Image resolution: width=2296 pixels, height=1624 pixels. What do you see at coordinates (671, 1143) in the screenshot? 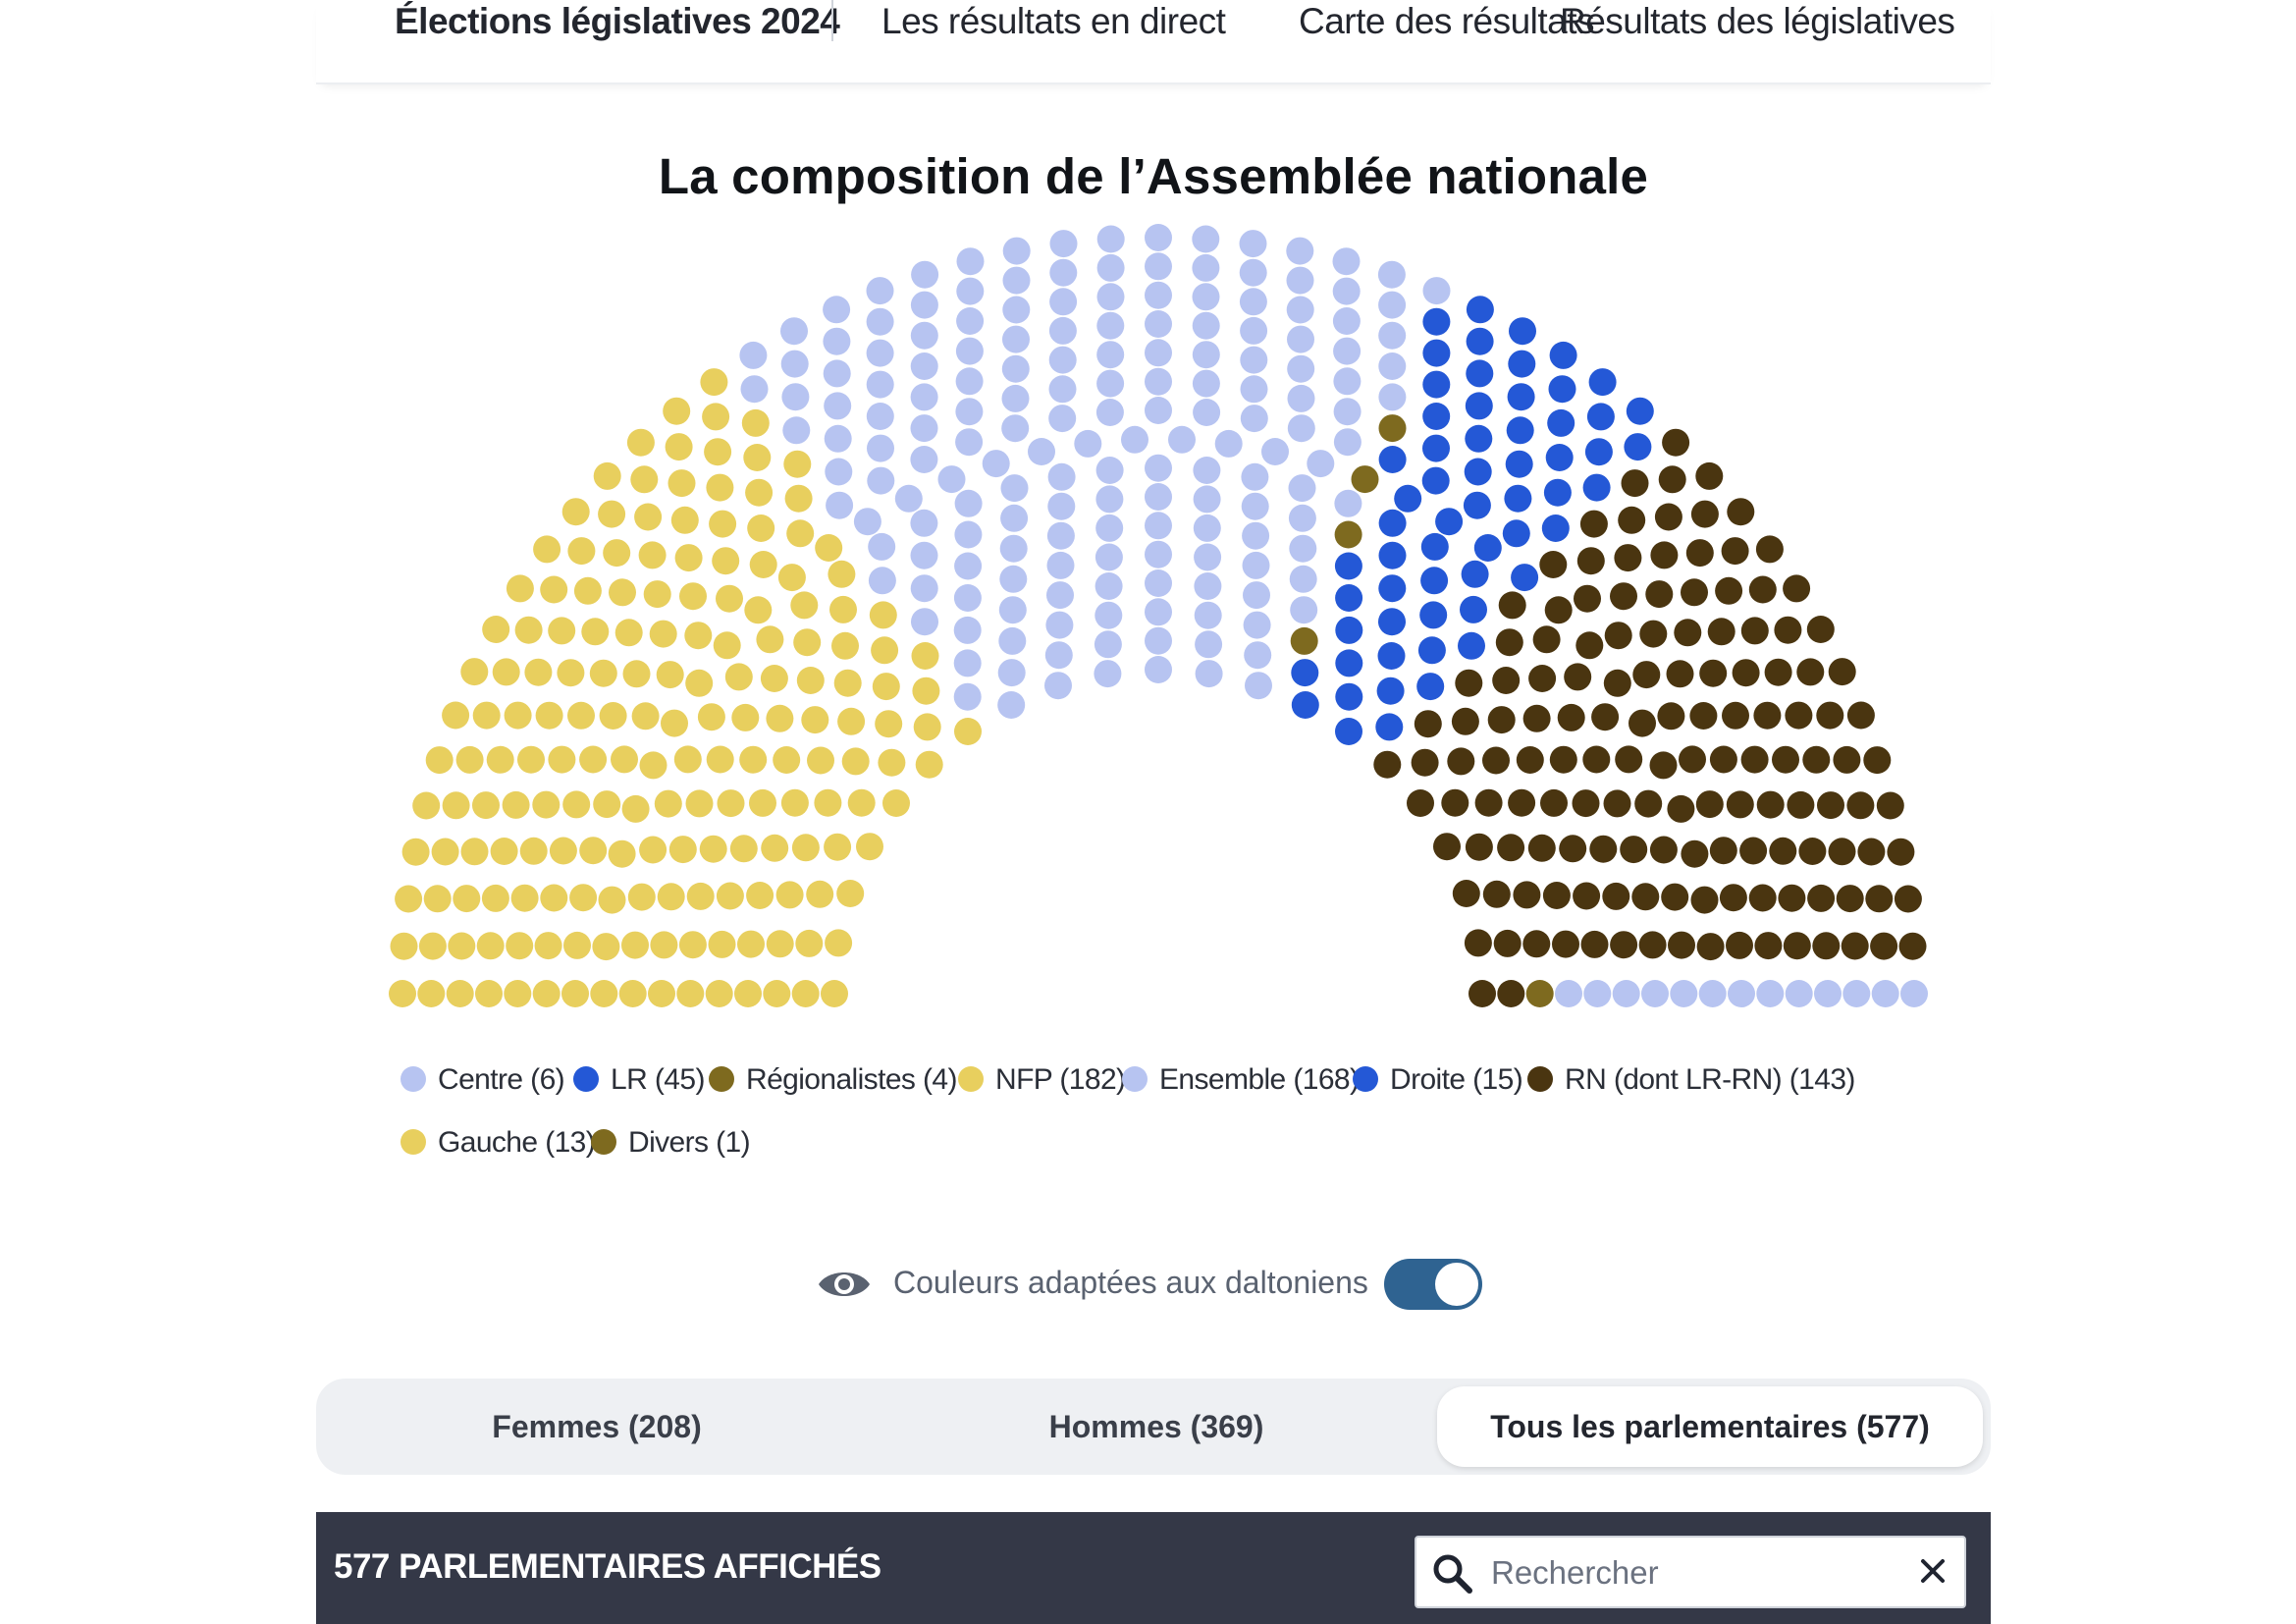
I see `legend-item: Divers (1)` at bounding box center [671, 1143].